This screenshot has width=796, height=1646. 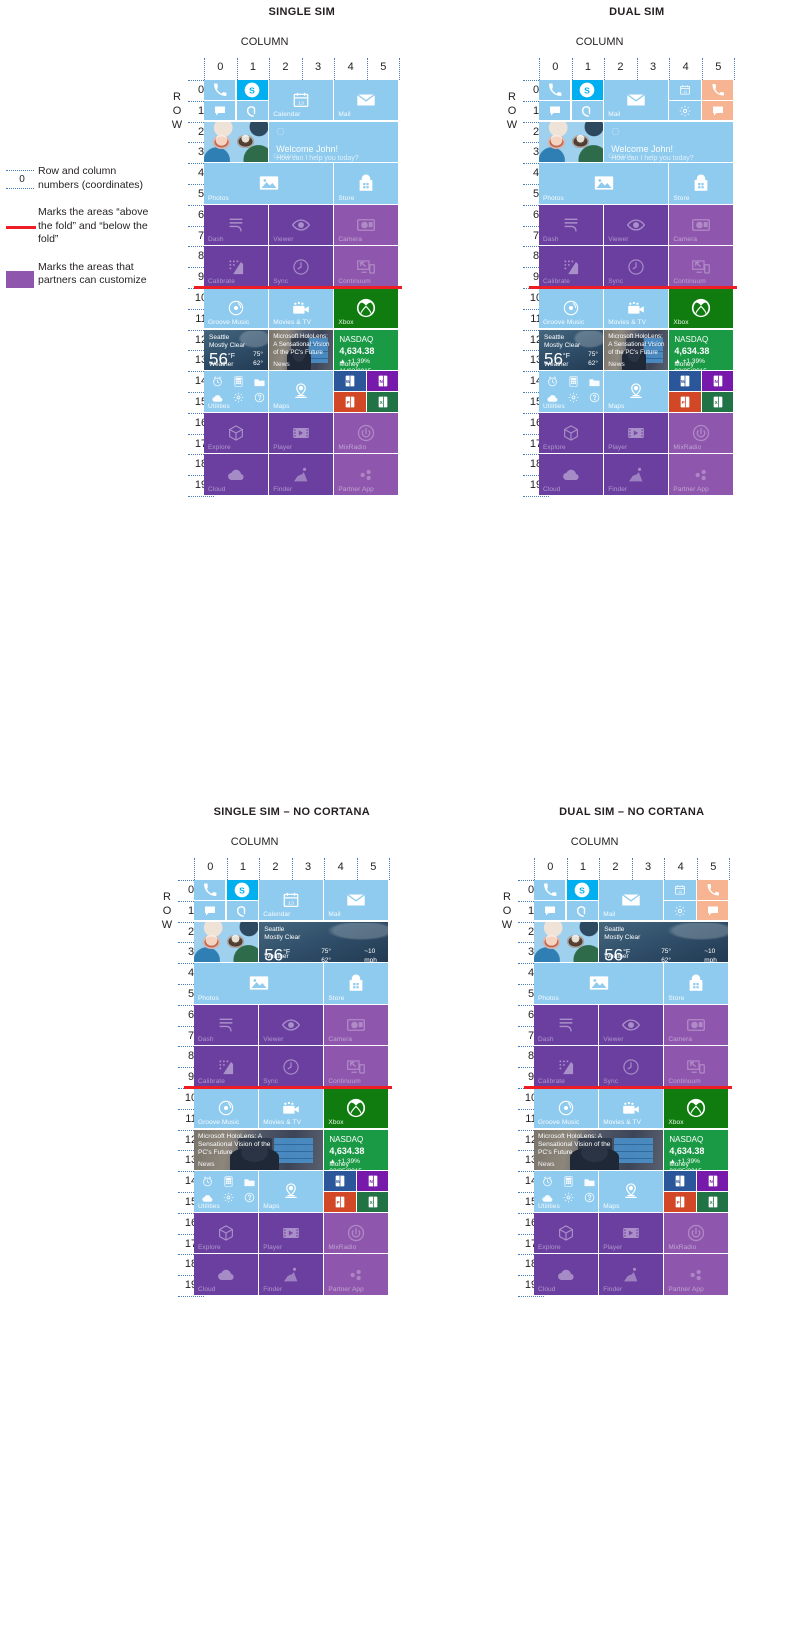 What do you see at coordinates (685, 110) in the screenshot?
I see `tile-settings` at bounding box center [685, 110].